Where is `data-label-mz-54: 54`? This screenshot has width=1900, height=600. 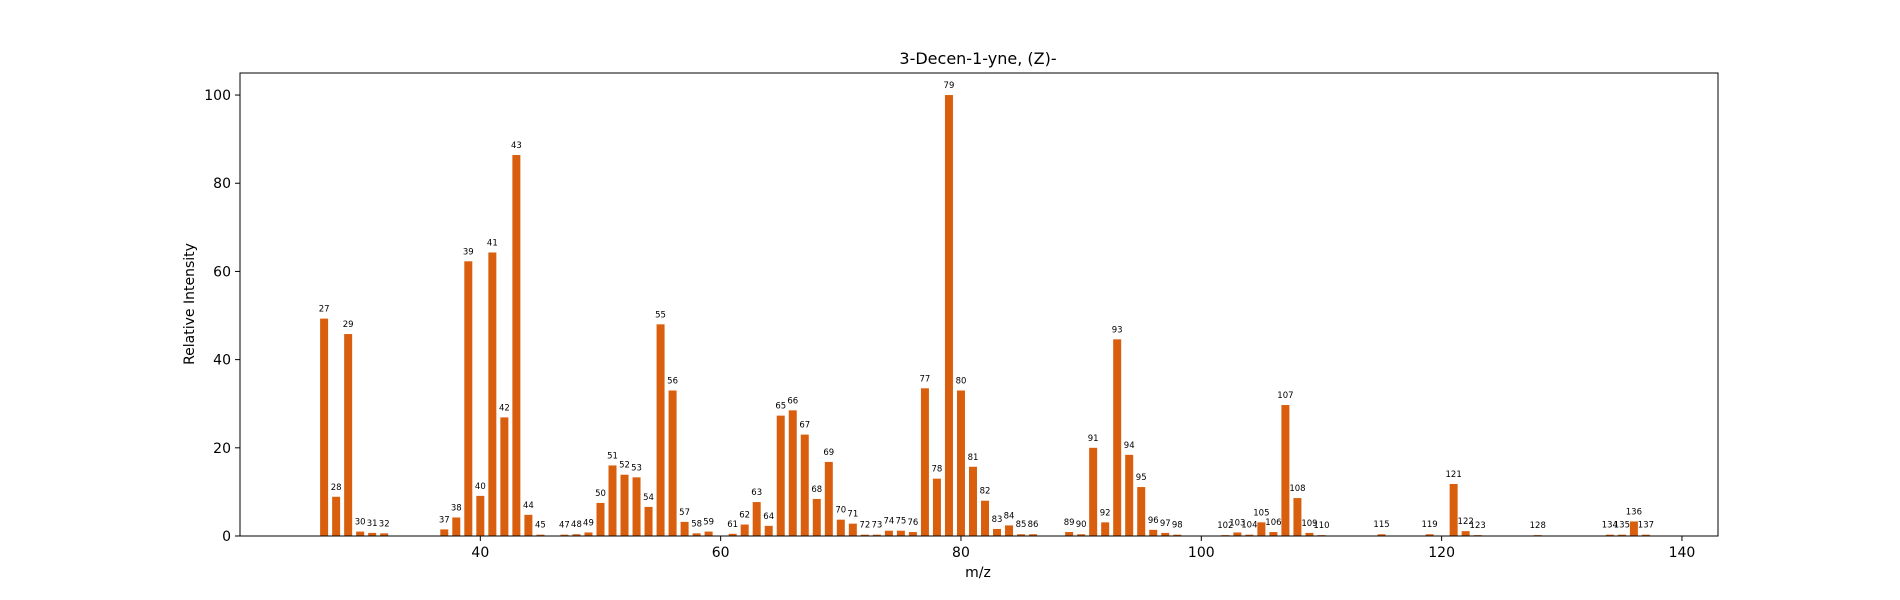 data-label-mz-54: 54 is located at coordinates (648, 498).